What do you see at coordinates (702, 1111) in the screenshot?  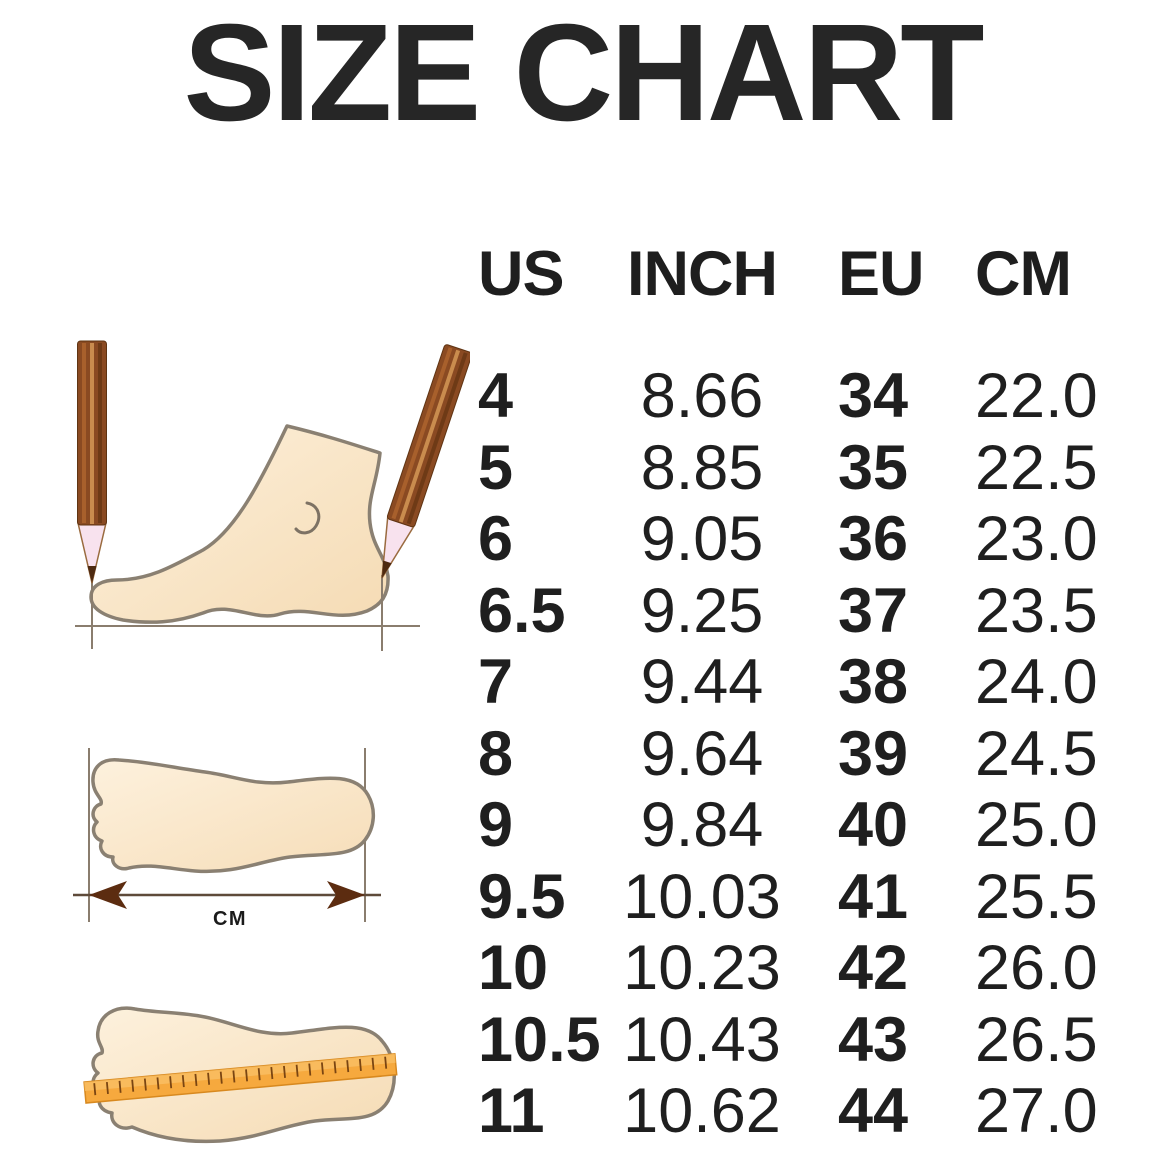 I see `size-cell-inch: 10.62` at bounding box center [702, 1111].